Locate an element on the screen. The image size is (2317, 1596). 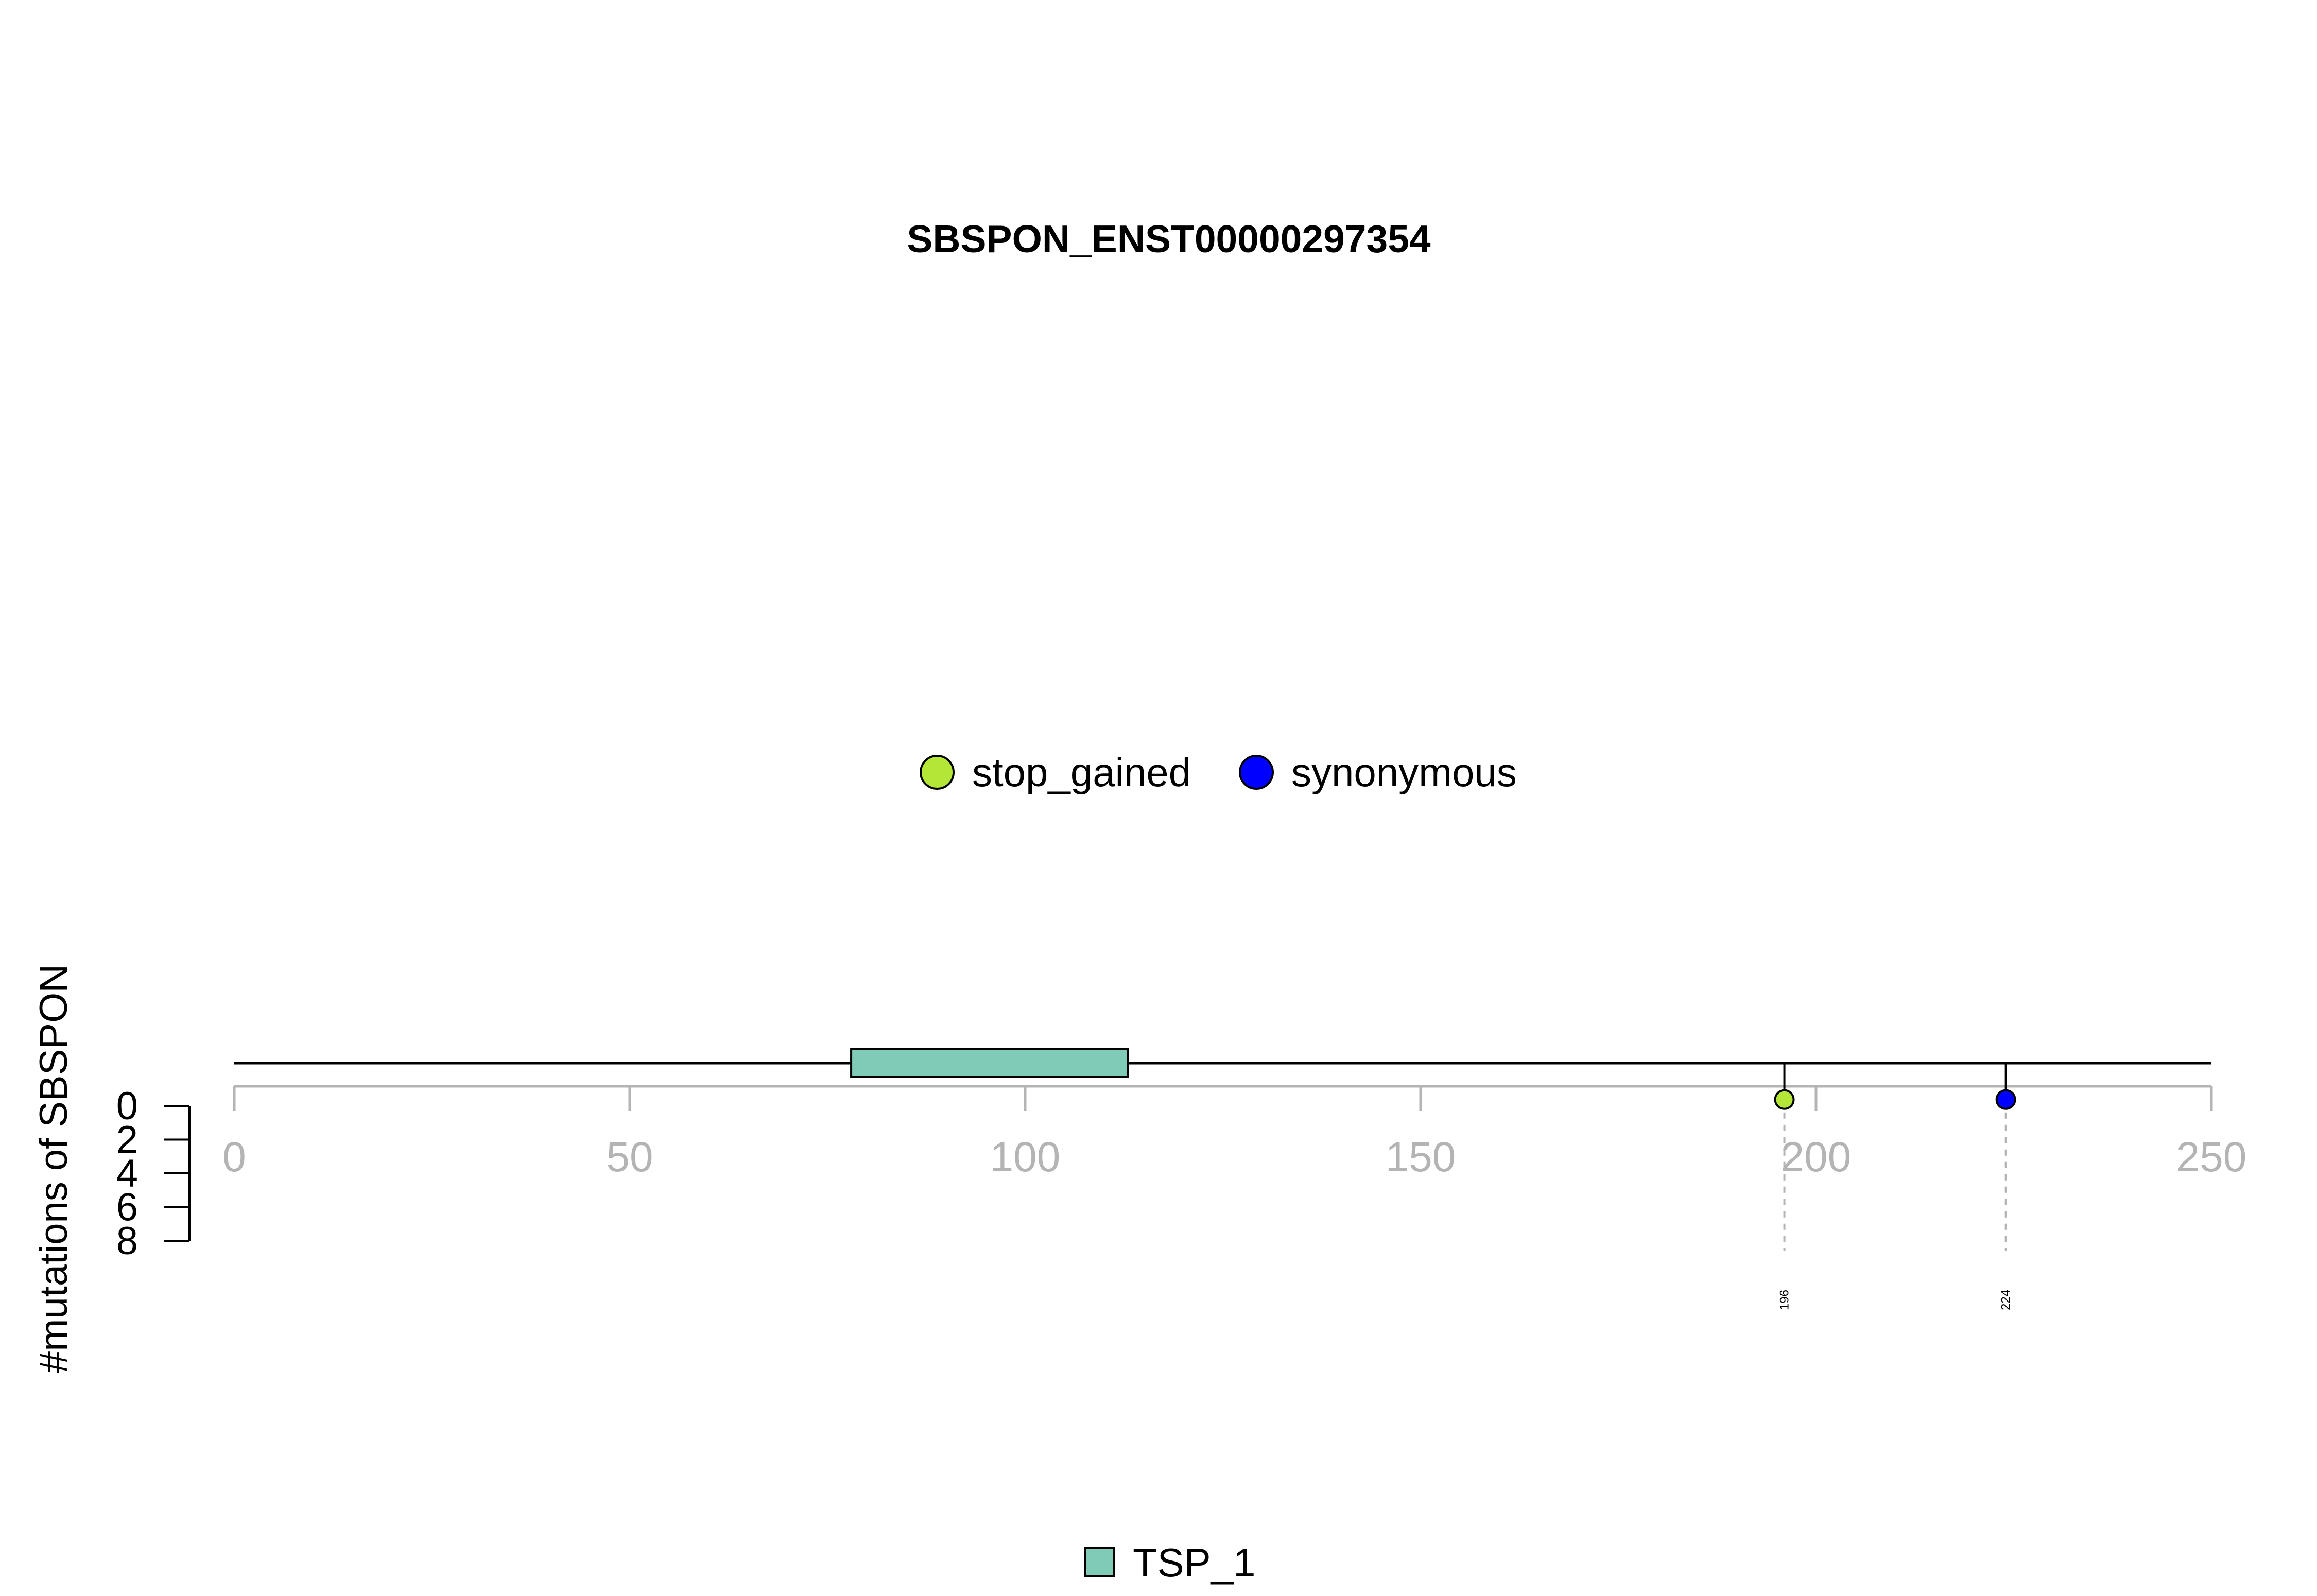
x-tick-label: 200 is located at coordinates (1816, 1158).